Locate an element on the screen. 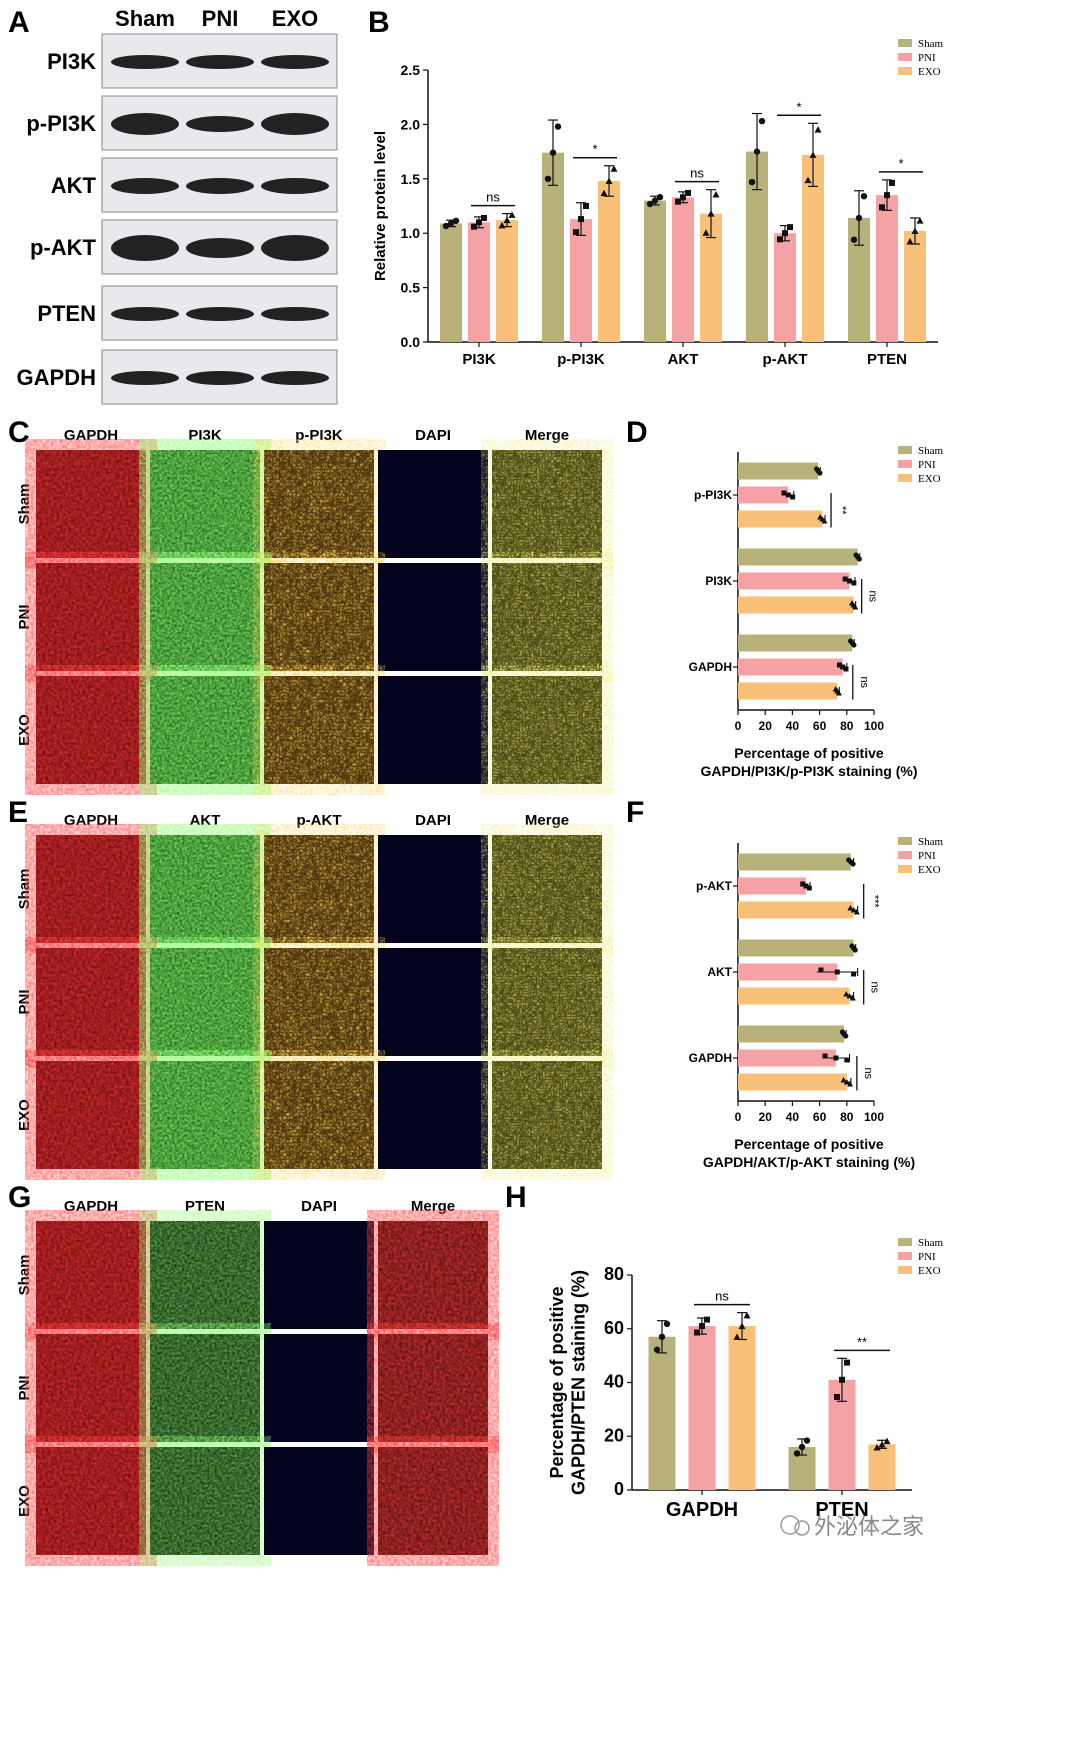 The image size is (1080, 1763). x-tick-label: 40 is located at coordinates (793, 726).